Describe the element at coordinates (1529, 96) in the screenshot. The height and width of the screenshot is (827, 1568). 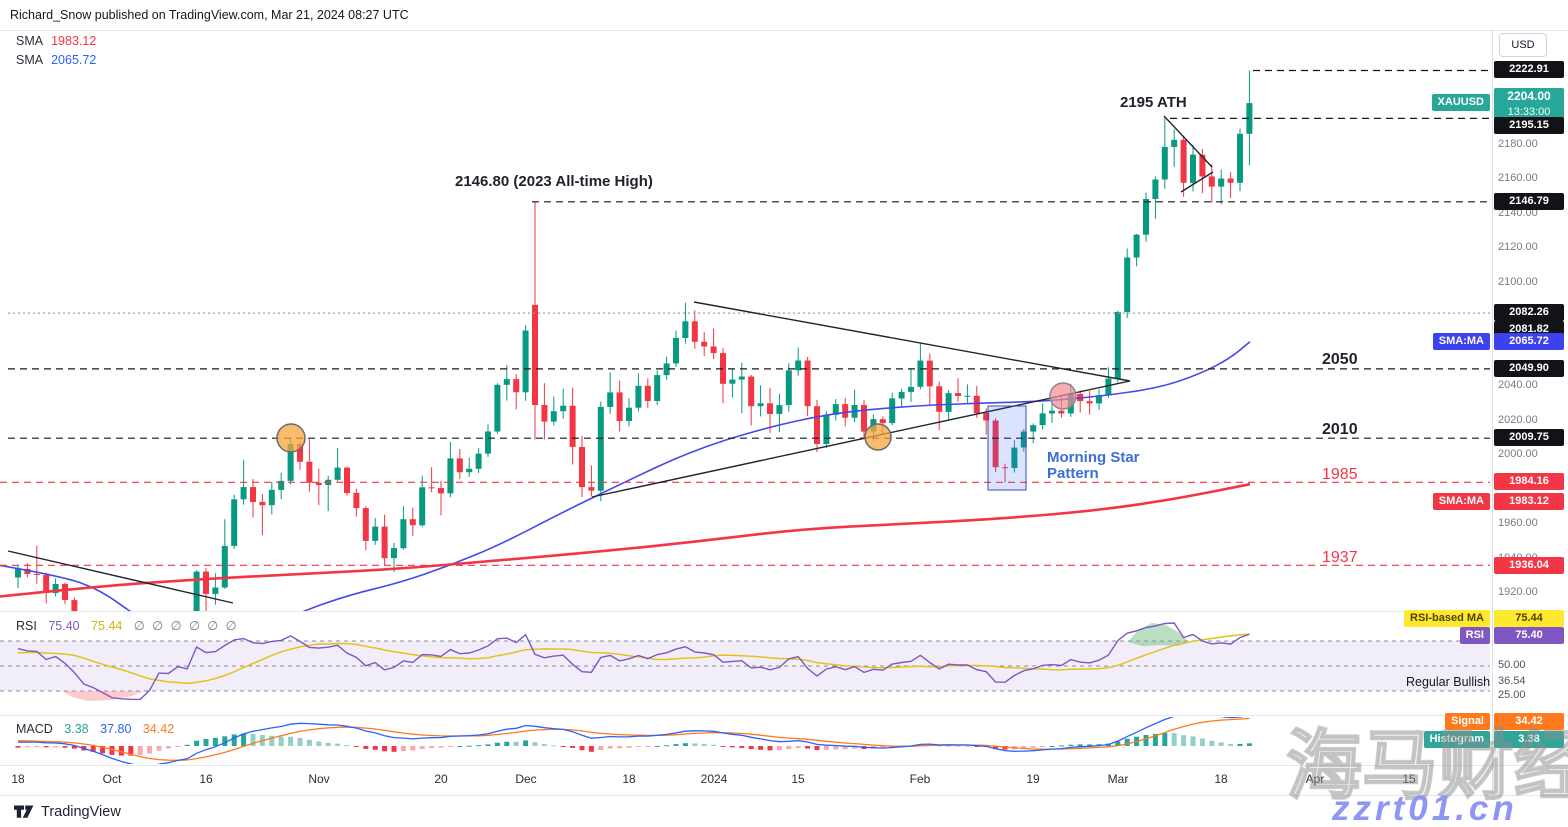
I see `last-price: 2204.00` at that location.